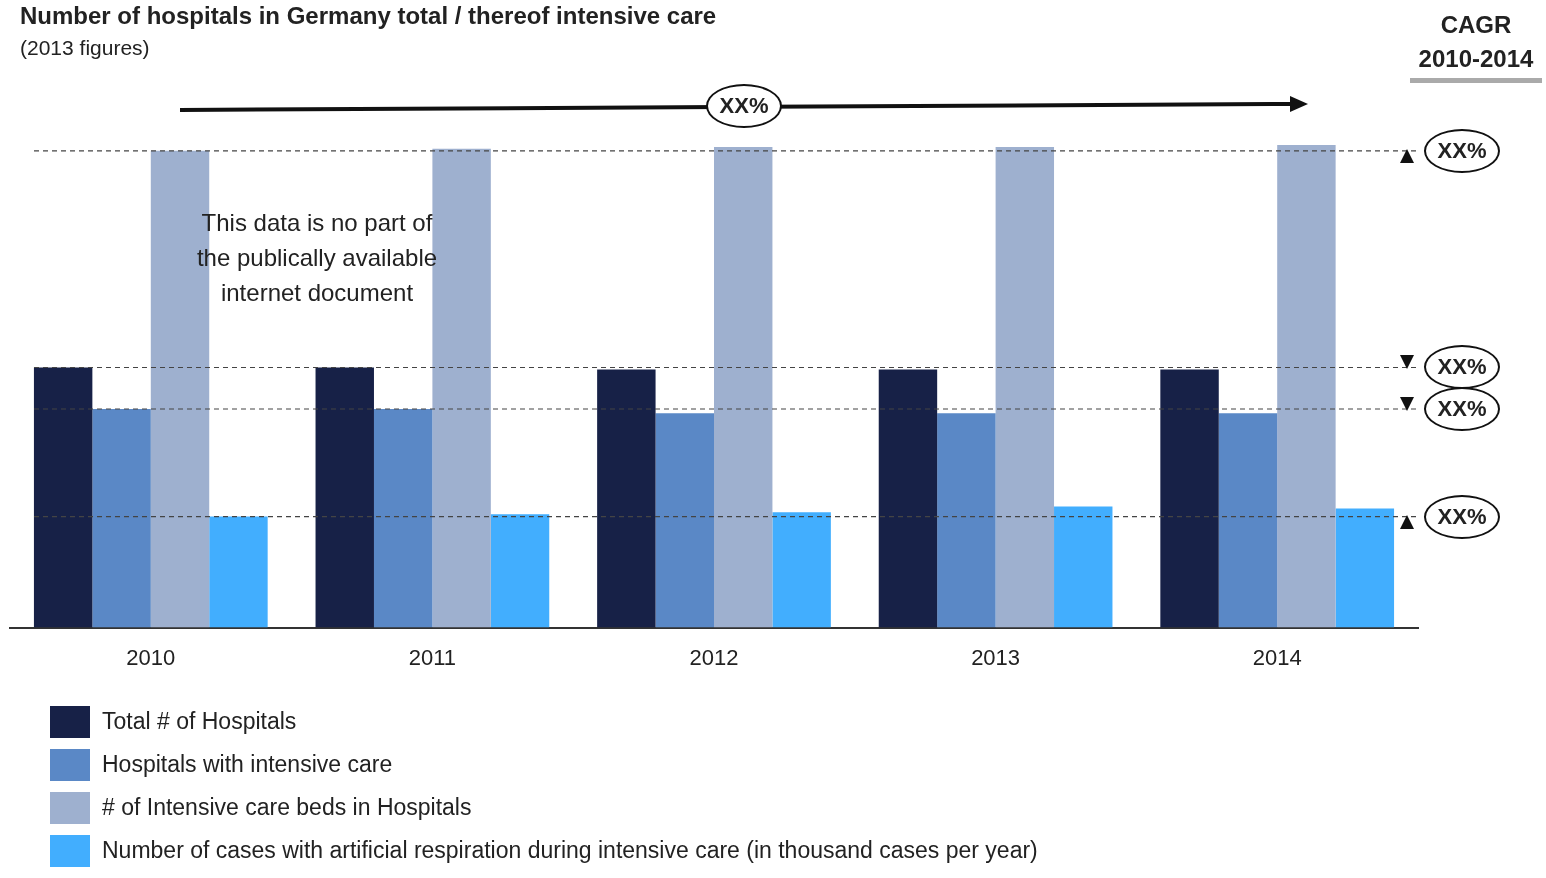 The width and height of the screenshot is (1546, 878). Describe the element at coordinates (368, 16) in the screenshot. I see `chart-title: Number of hospitals in Germany total / thereof intensive care` at that location.